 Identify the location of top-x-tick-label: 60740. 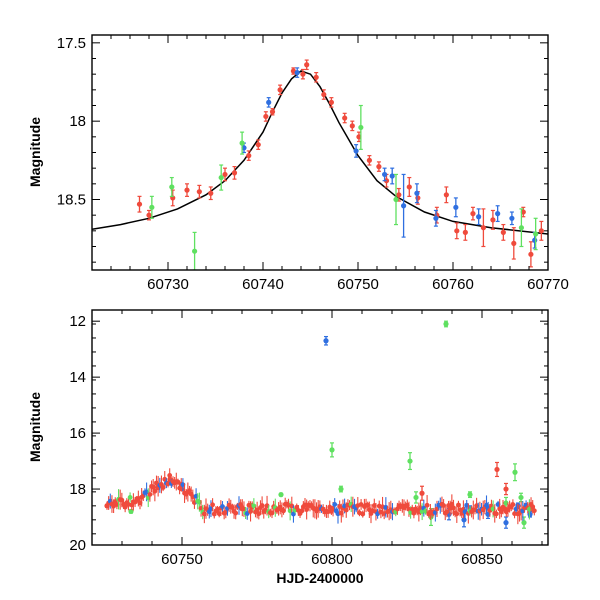
(263, 284).